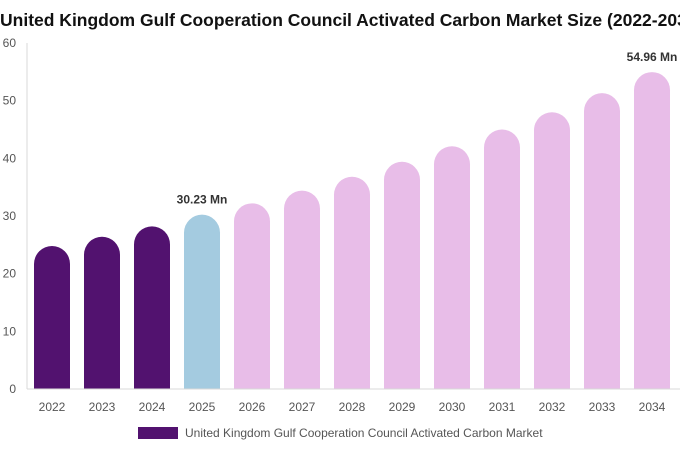  I want to click on bar-2027, so click(302, 289).